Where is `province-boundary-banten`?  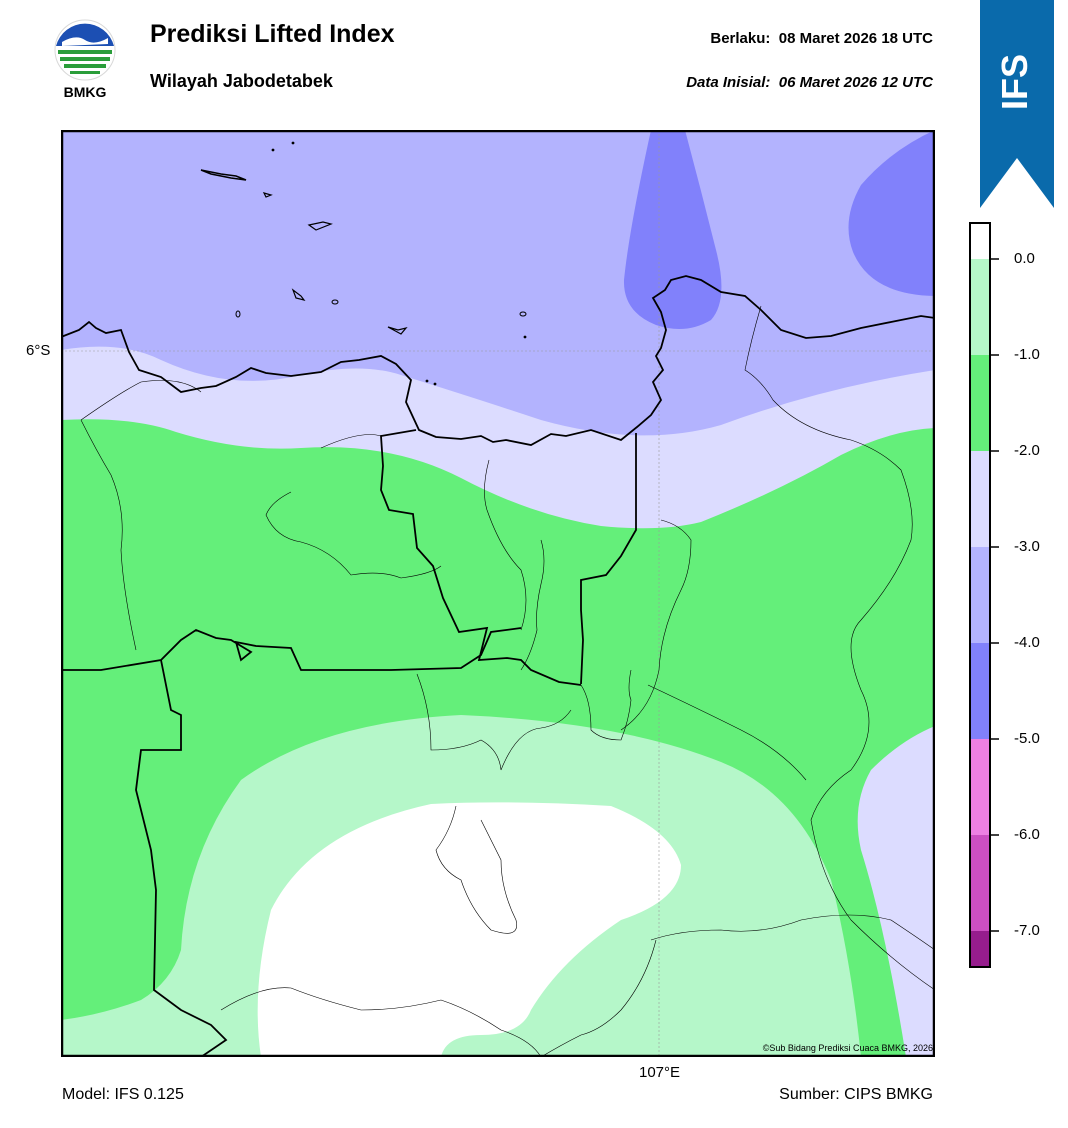
province-boundary-banten is located at coordinates (291, 649).